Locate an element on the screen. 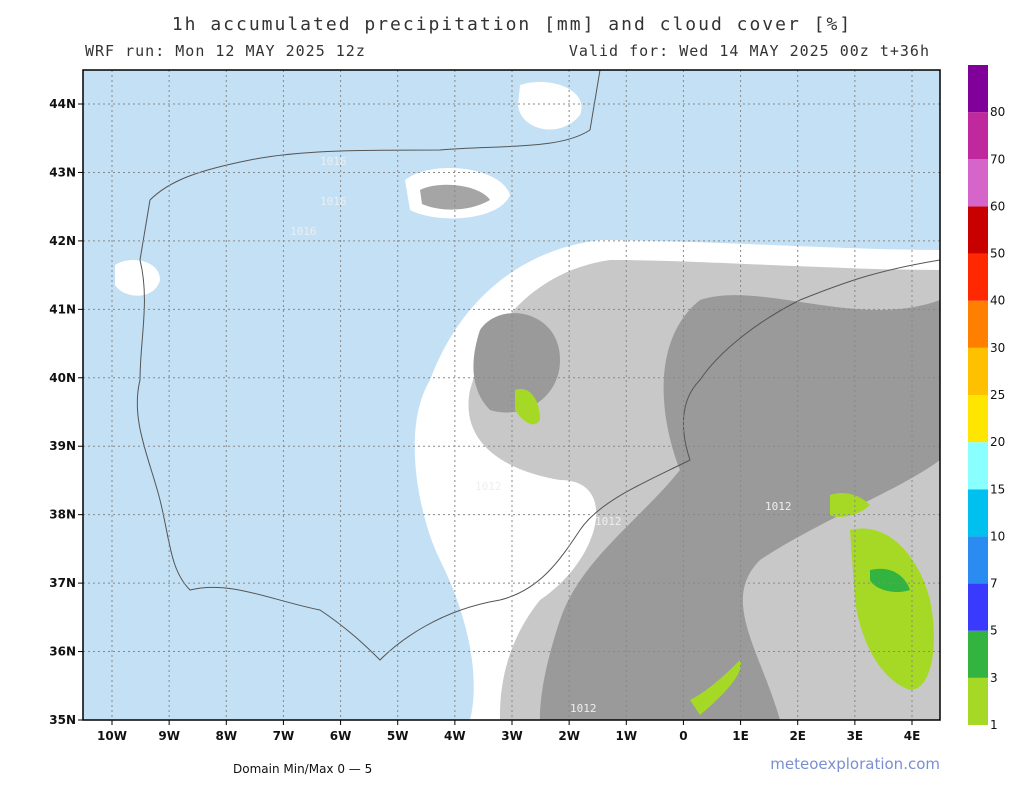  domain-minmax: Domain Min/Max 0 — 5 is located at coordinates (302, 769).